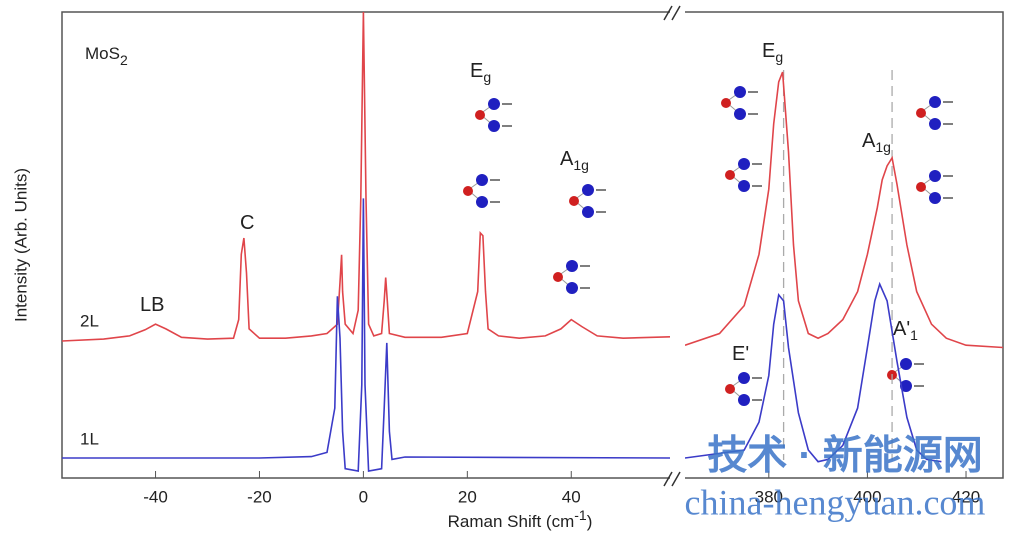 This screenshot has width=1017, height=539. I want to click on annotation: C, so click(247, 223).